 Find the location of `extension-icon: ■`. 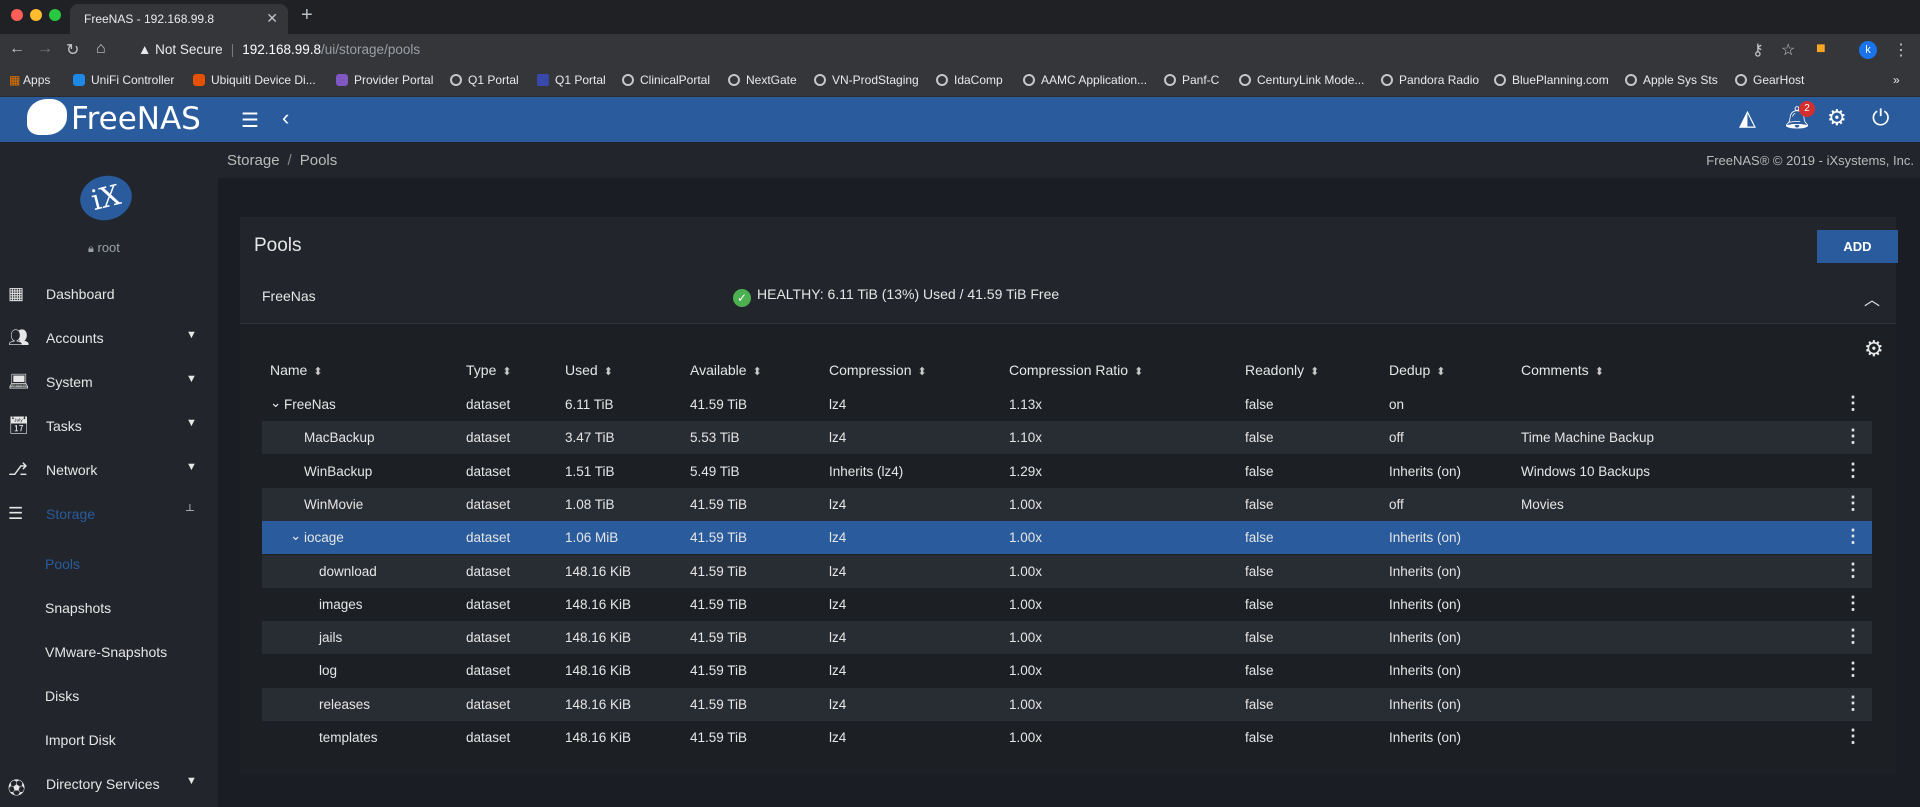

extension-icon: ■ is located at coordinates (1821, 48).